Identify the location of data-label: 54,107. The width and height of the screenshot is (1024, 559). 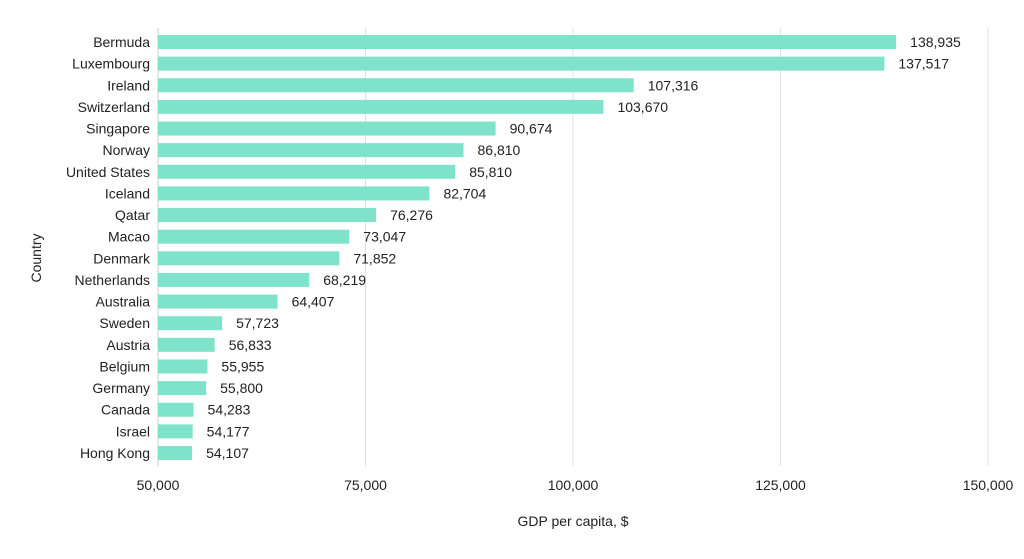
(227, 453).